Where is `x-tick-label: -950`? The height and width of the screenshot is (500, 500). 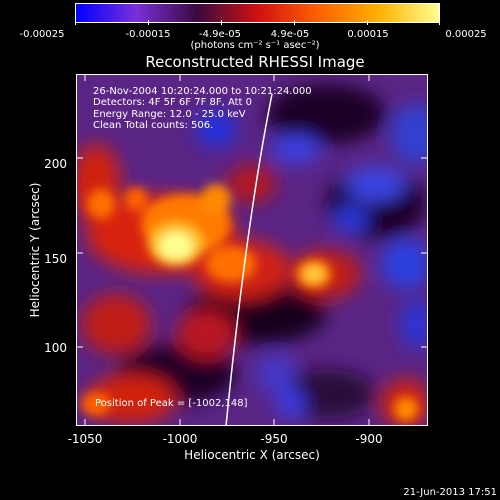
x-tick-label: -950 is located at coordinates (274, 439).